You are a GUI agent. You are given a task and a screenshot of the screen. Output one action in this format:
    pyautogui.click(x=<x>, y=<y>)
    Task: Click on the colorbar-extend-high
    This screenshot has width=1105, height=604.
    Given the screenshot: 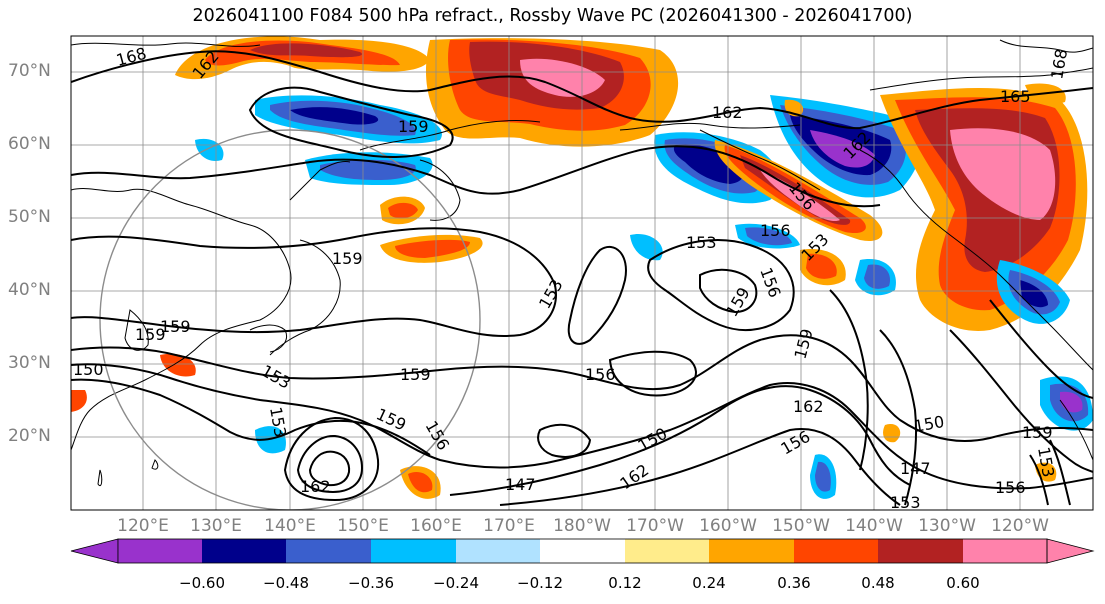 What is the action you would take?
    pyautogui.click(x=1070, y=551)
    